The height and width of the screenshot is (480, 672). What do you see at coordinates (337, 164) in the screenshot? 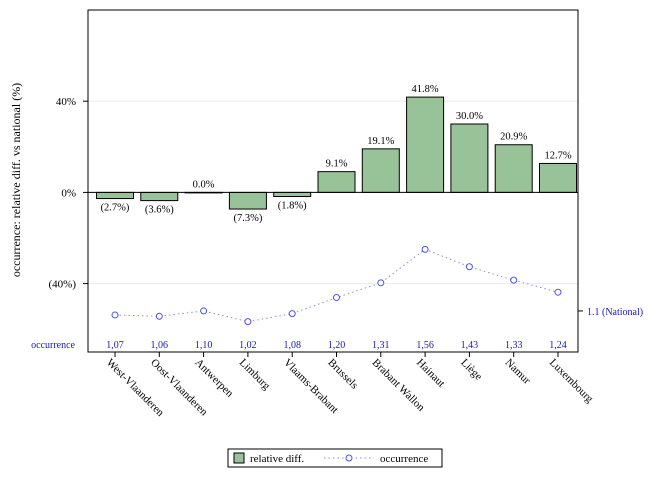
I see `bar-value-label: 9.1%` at bounding box center [337, 164].